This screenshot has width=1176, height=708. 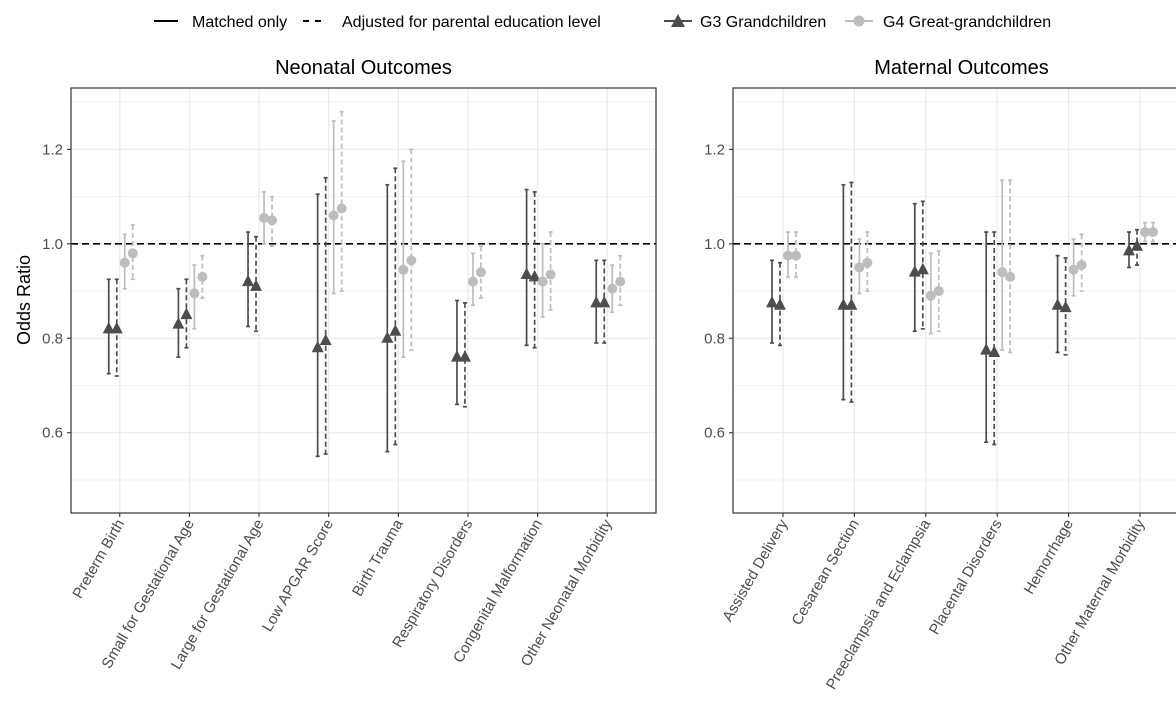 What do you see at coordinates (755, 570) in the screenshot?
I see `x-tick-label-assisted-delivery: Assisted Delivery` at bounding box center [755, 570].